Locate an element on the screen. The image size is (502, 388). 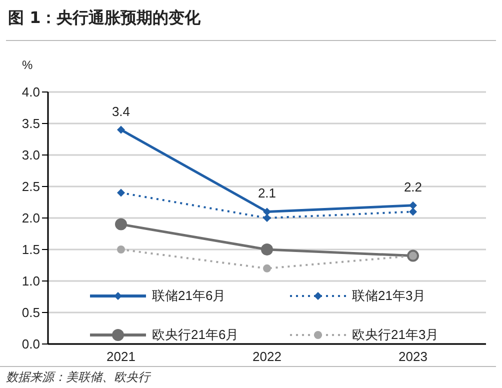
y-tick-label: 2.5 is located at coordinates (31, 186).